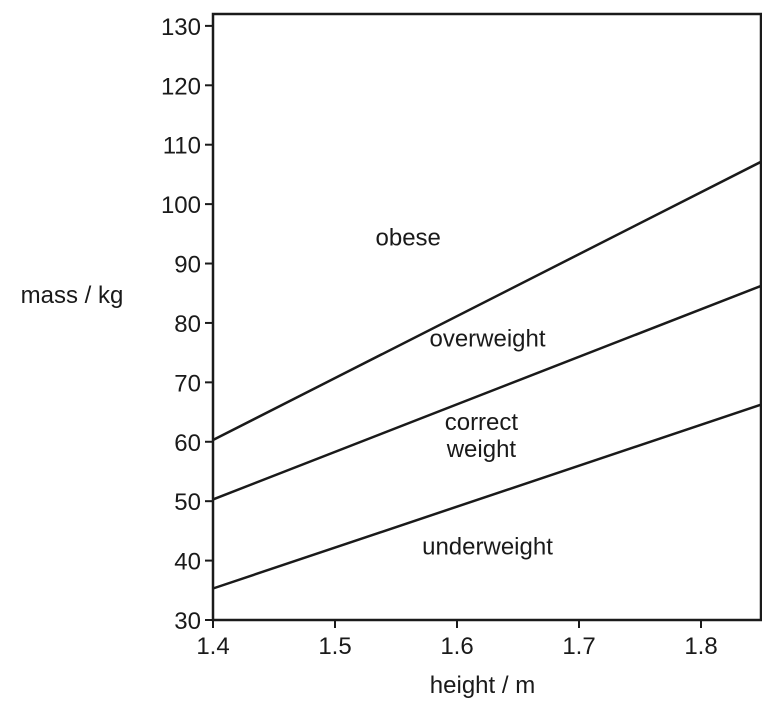 Image resolution: width=762 pixels, height=702 pixels. What do you see at coordinates (187, 562) in the screenshot?
I see `y-tick-label: 40` at bounding box center [187, 562].